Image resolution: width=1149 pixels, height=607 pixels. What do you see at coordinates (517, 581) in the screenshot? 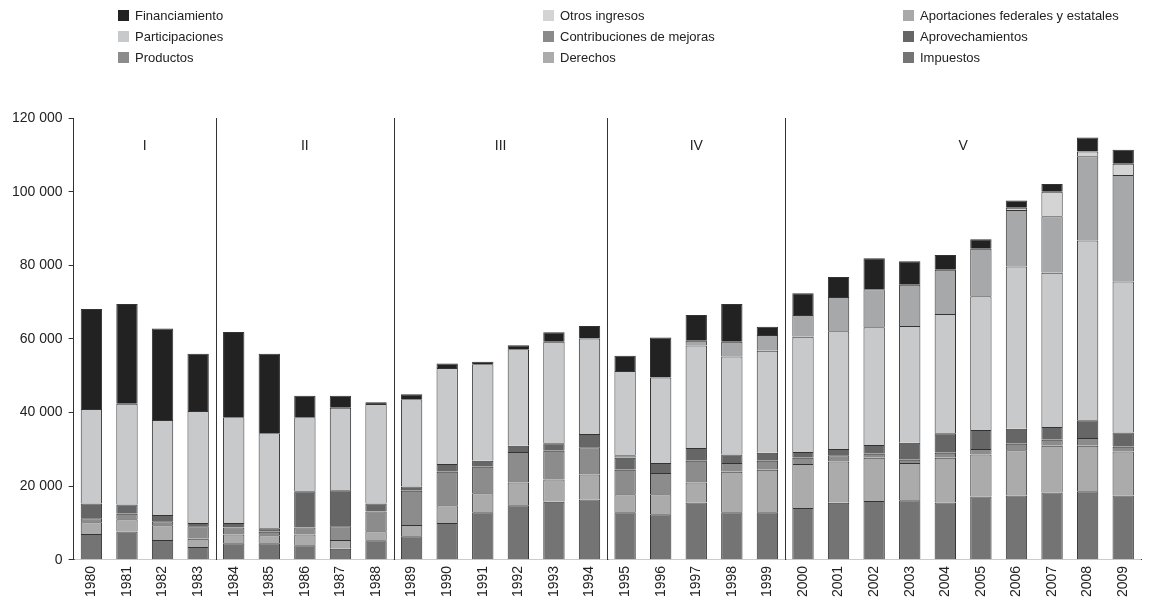
I see `x-tick-label: 1992` at bounding box center [517, 581].